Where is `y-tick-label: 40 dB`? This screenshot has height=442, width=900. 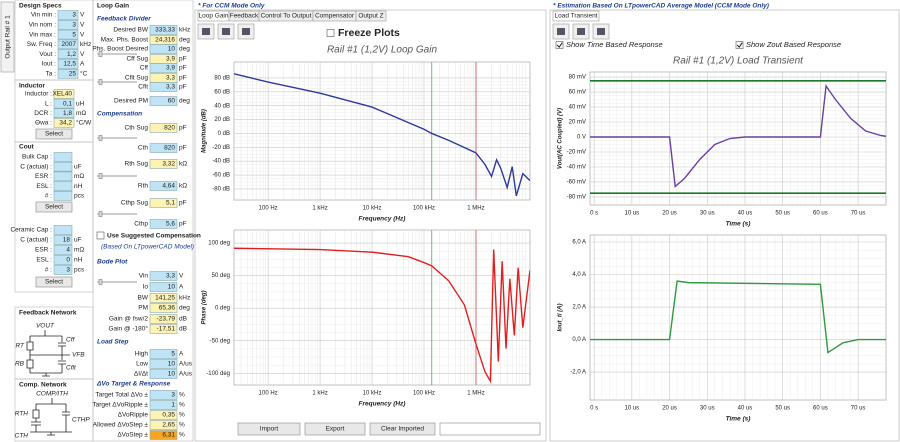 y-tick-label: 40 dB is located at coordinates (222, 106).